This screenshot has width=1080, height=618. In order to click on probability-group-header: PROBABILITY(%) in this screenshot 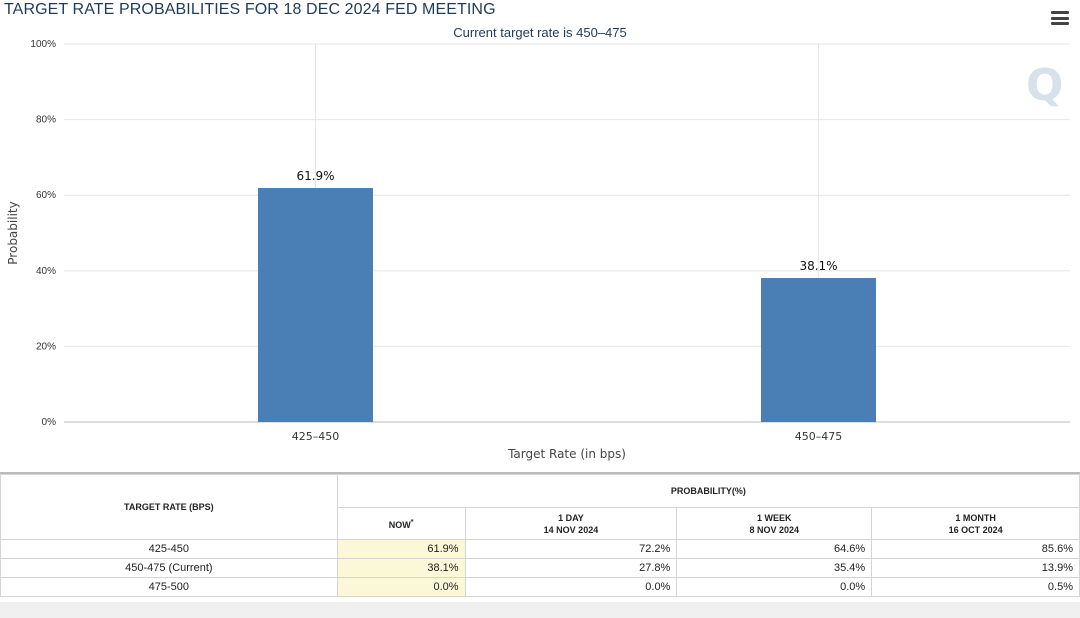, I will do `click(708, 491)`.